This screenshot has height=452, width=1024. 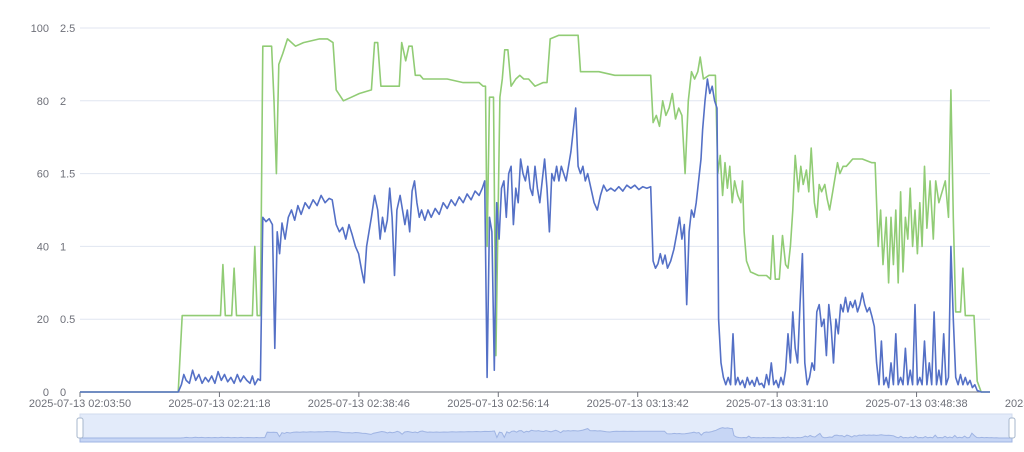 What do you see at coordinates (43, 320) in the screenshot?
I see `y-left-tick-label: 20` at bounding box center [43, 320].